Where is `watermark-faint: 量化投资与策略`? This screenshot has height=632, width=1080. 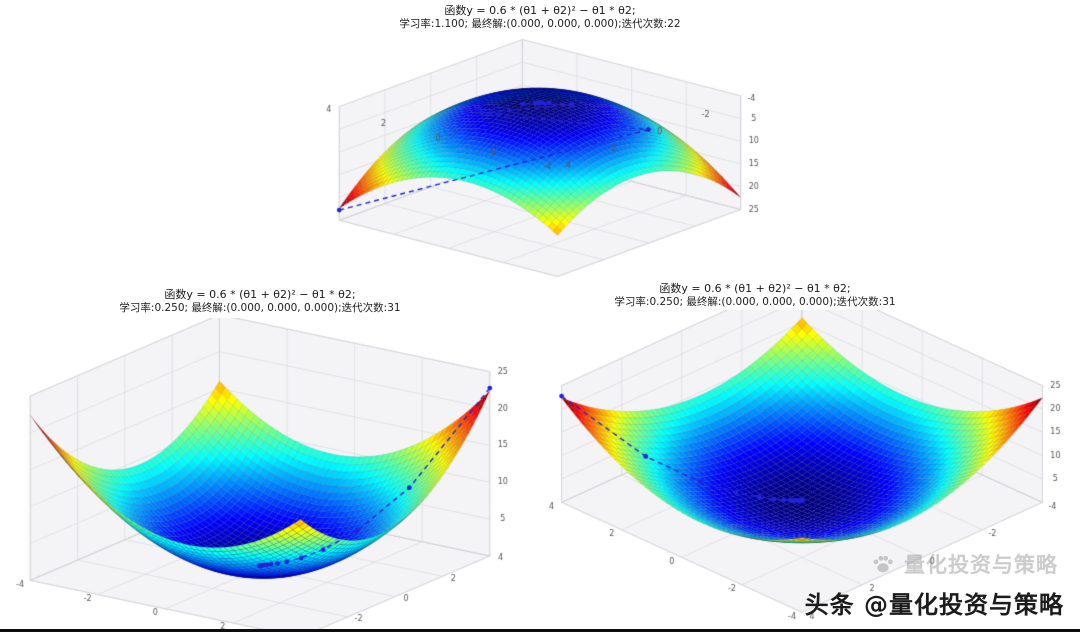
watermark-faint: 量化投资与策略 is located at coordinates (964, 564).